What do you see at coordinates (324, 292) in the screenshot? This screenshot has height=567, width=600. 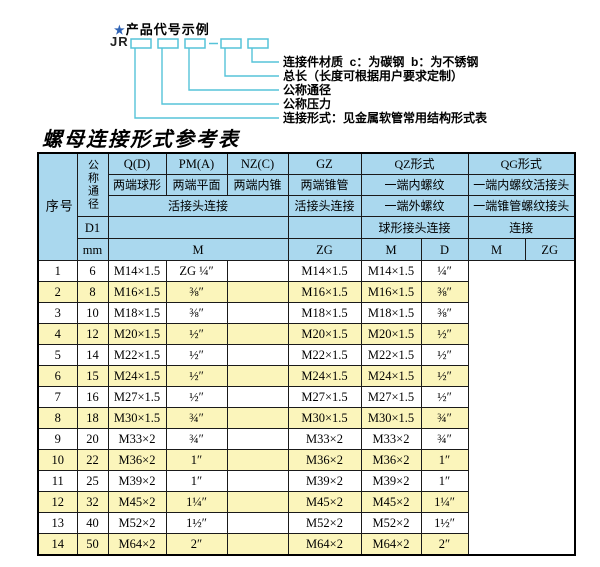 I see `cell-qz-d: M16×1.5` at bounding box center [324, 292].